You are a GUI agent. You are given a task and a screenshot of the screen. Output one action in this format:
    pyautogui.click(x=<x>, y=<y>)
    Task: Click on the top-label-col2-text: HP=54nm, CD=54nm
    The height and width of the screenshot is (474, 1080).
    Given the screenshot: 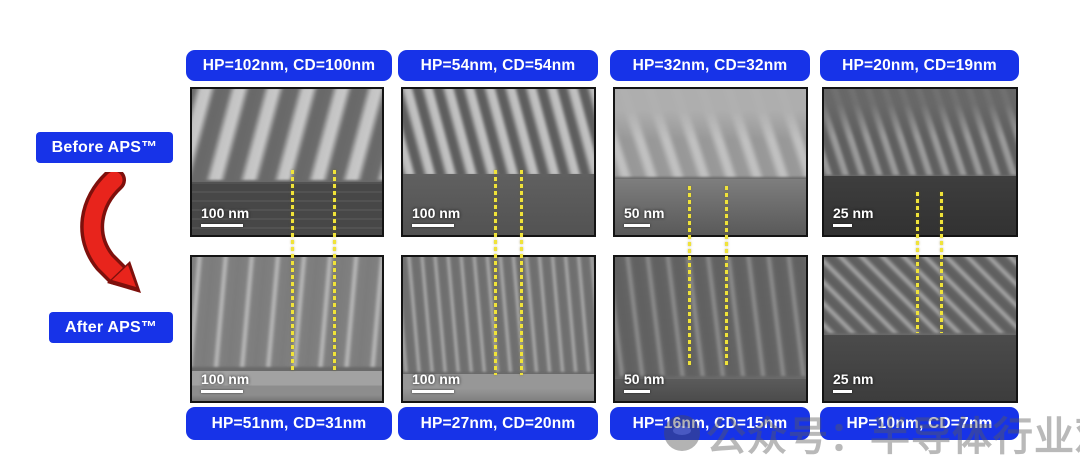 What is the action you would take?
    pyautogui.click(x=498, y=65)
    